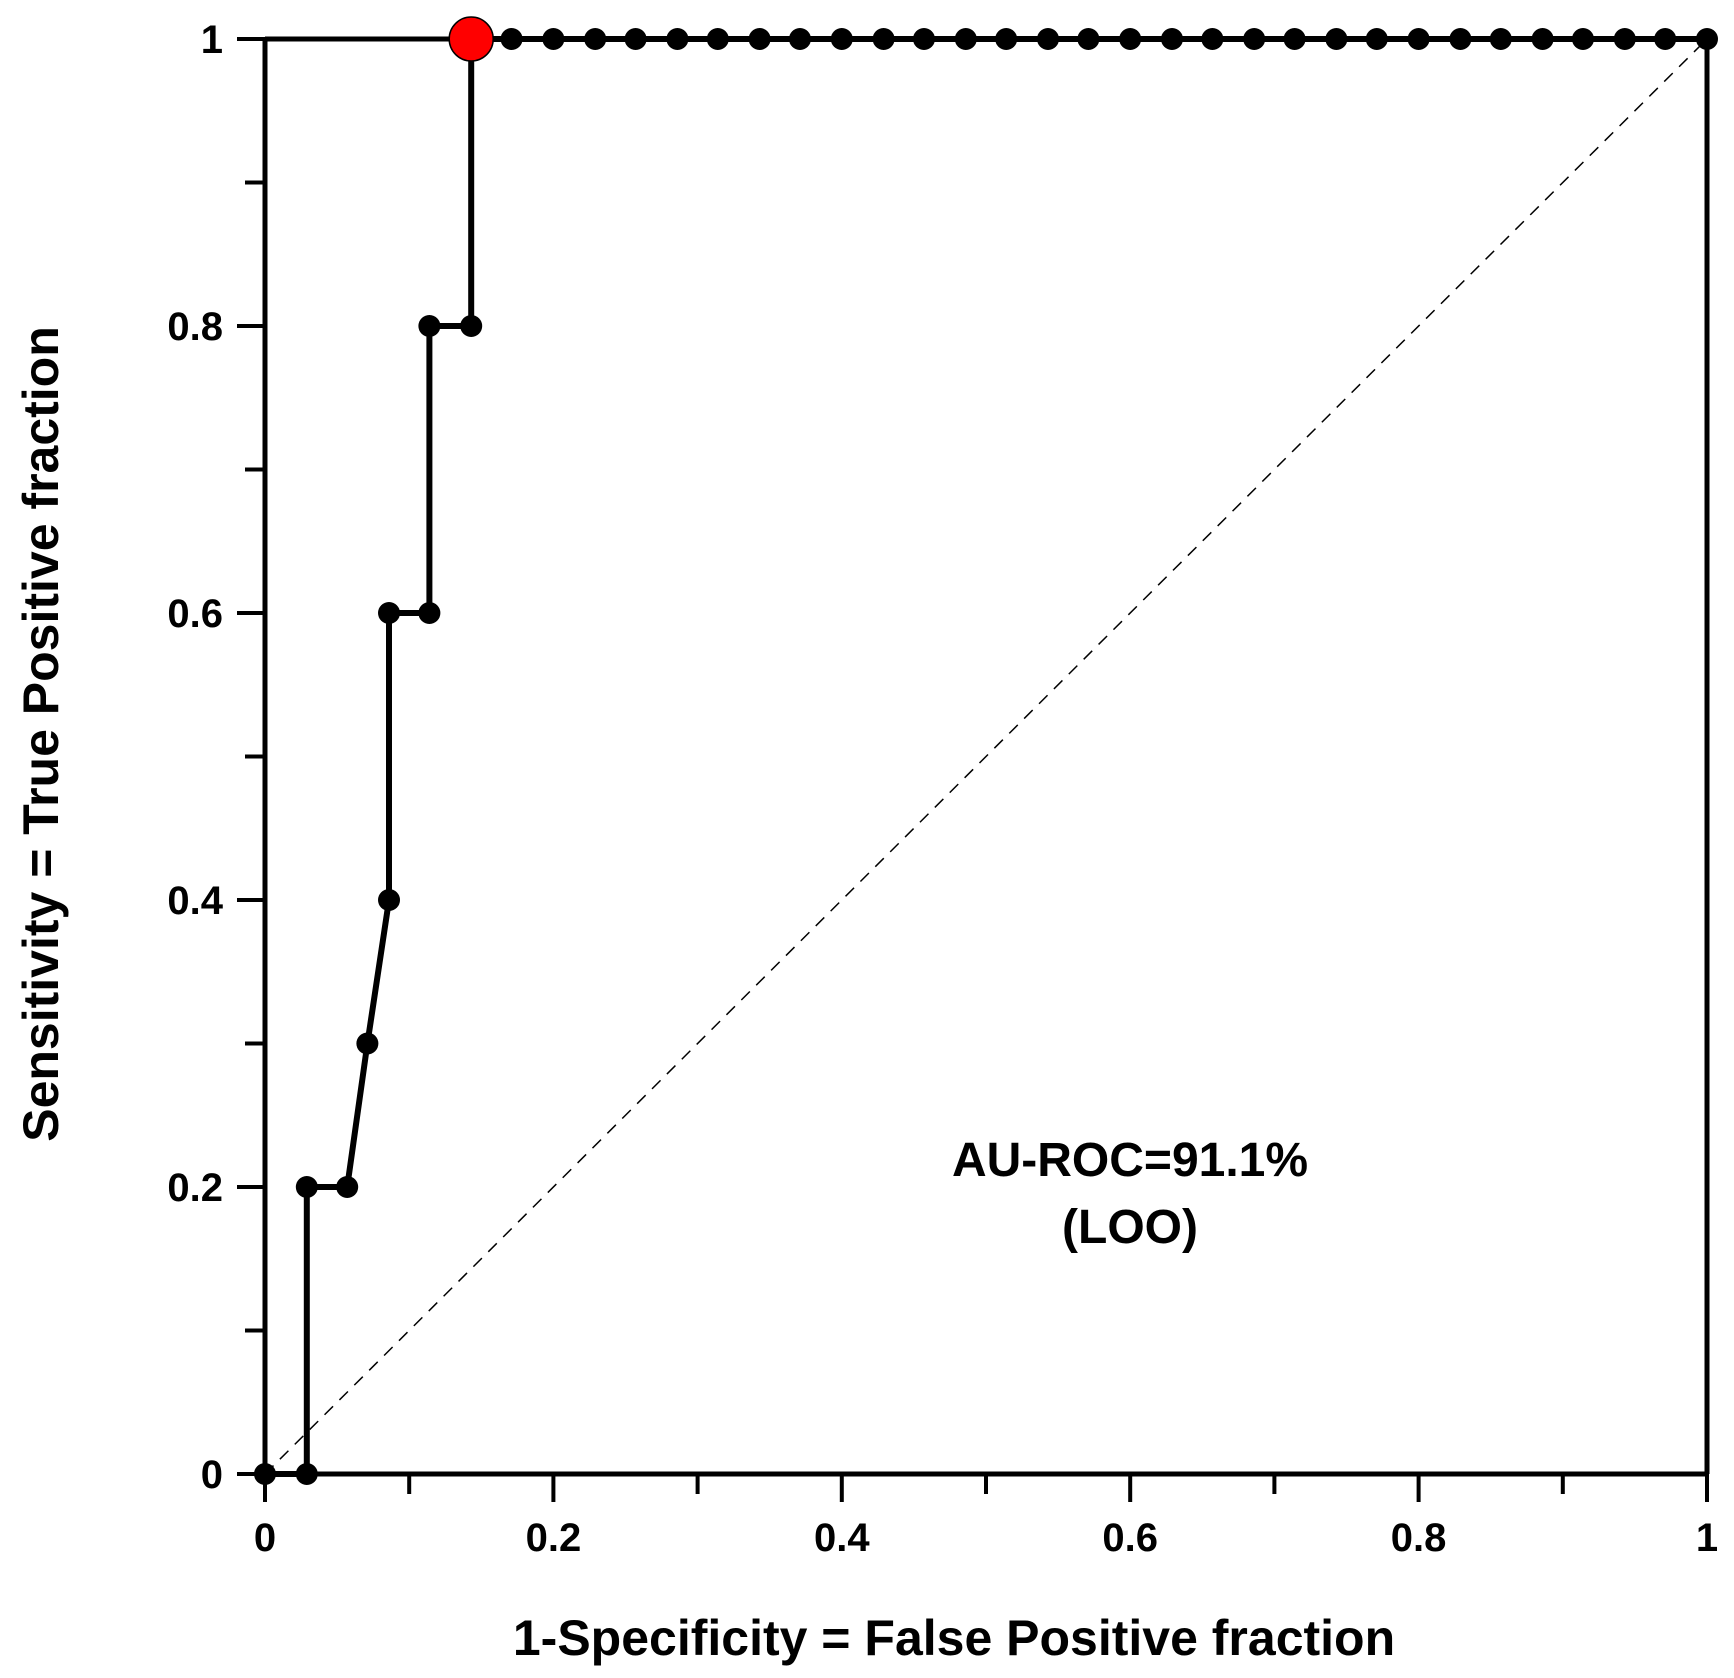  I want to click on y-tick-label: 1, so click(212, 40).